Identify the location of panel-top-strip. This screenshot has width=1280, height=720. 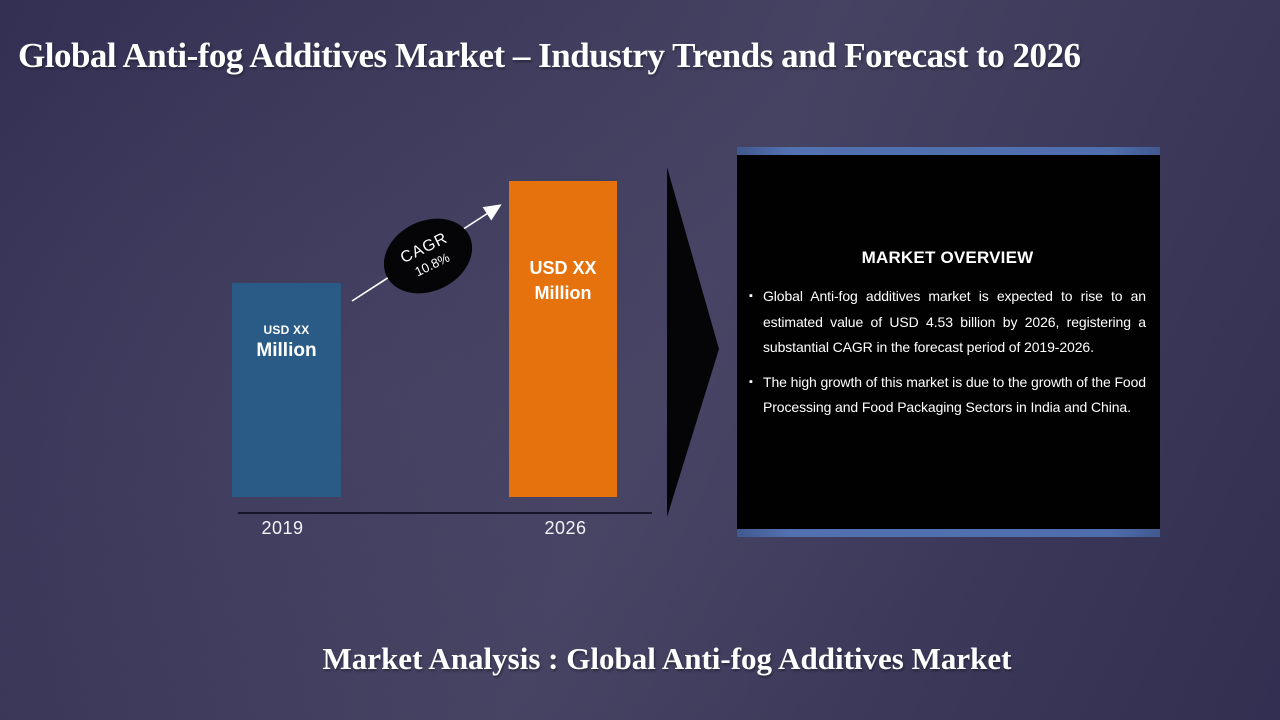
(948, 151).